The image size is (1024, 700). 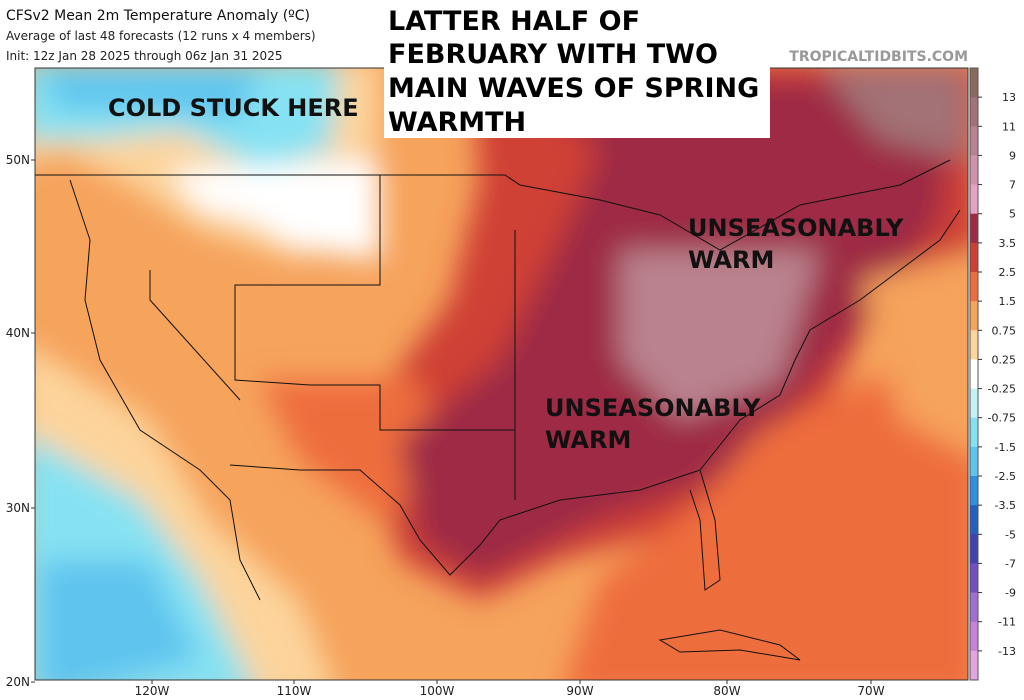 What do you see at coordinates (573, 88) in the screenshot?
I see `headline-line: MAIN WAVES OF SPRING` at bounding box center [573, 88].